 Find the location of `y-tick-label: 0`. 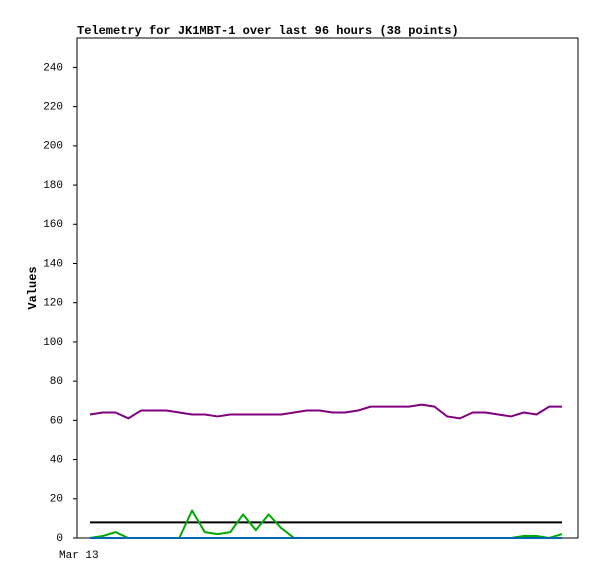

y-tick-label: 0 is located at coordinates (59, 539).